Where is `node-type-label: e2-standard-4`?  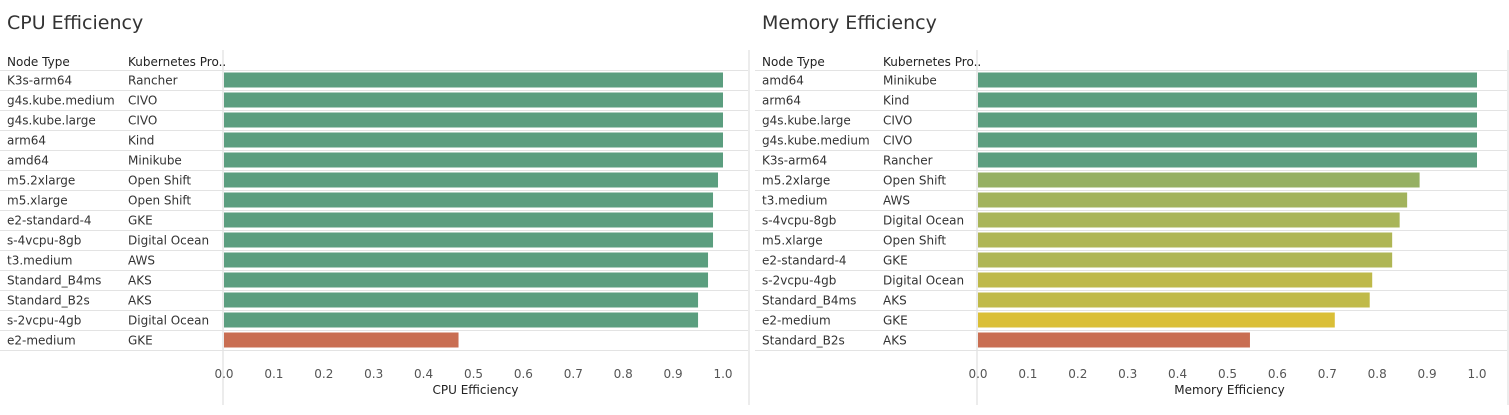
node-type-label: e2-standard-4 is located at coordinates (49, 221).